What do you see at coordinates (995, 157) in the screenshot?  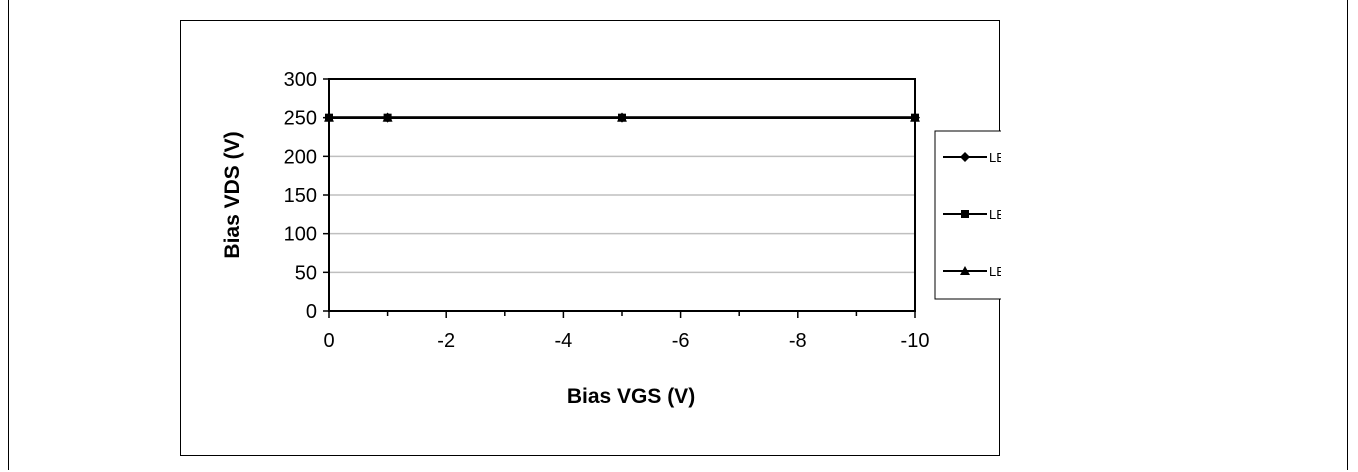 I see `legend-label-1: LET = 35.7 ± 5%` at bounding box center [995, 157].